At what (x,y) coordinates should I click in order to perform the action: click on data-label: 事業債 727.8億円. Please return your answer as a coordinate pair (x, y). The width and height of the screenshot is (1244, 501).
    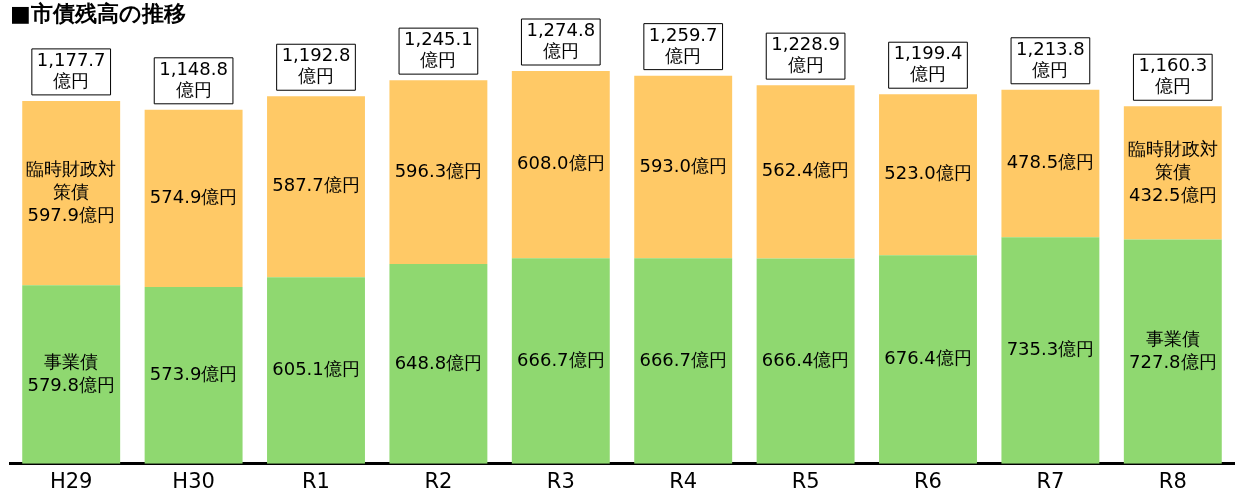
    Looking at the image, I should click on (1173, 349).